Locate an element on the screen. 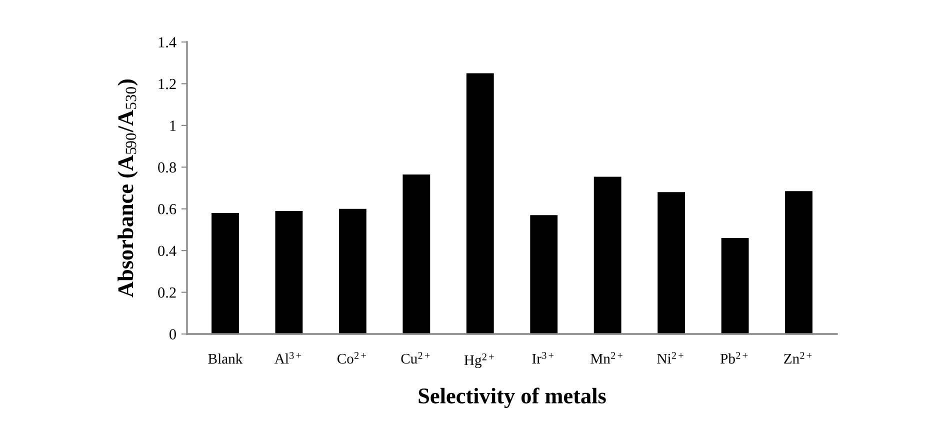 The image size is (941, 423). y-tick-label: 0.8 is located at coordinates (167, 167).